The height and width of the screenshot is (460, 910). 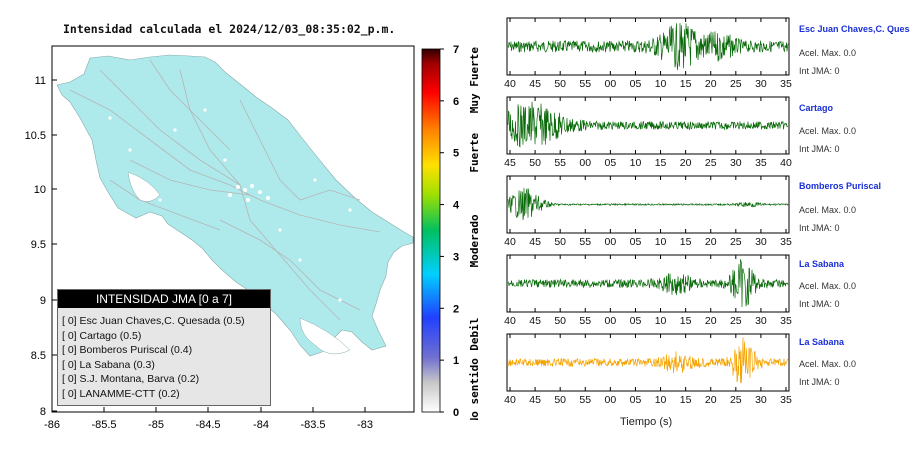 What do you see at coordinates (103, 425) in the screenshot?
I see `map-x-tick-label: -85.5` at bounding box center [103, 425].